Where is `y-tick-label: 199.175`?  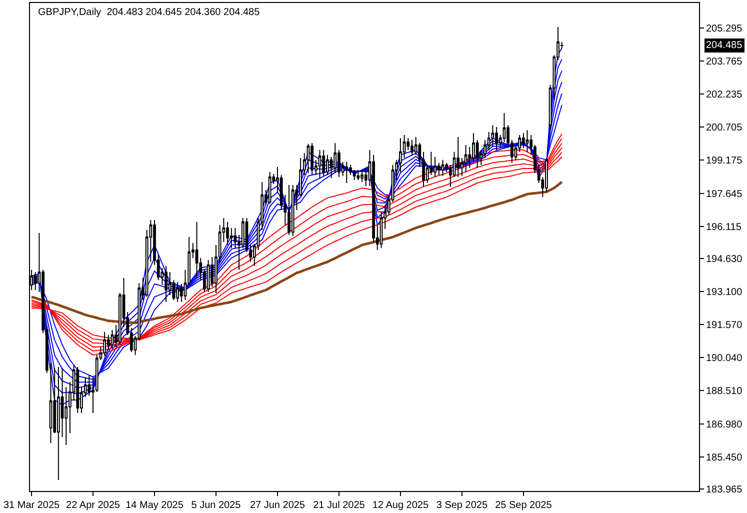
y-tick-label: 199.175 is located at coordinates (724, 161).